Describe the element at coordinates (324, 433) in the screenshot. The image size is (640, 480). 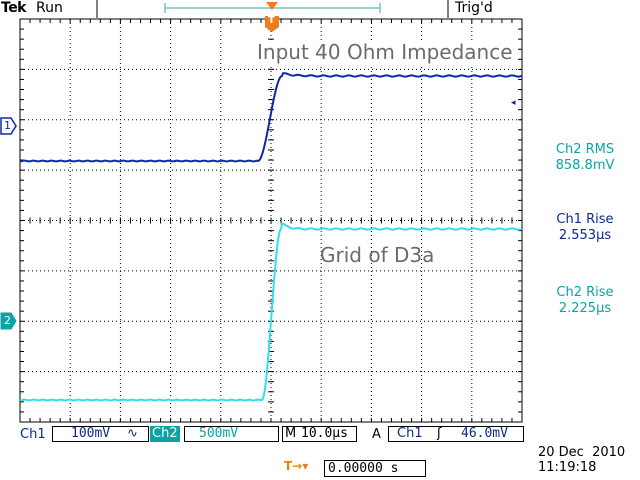
I see `timebase-scale: 10.0µs` at that location.